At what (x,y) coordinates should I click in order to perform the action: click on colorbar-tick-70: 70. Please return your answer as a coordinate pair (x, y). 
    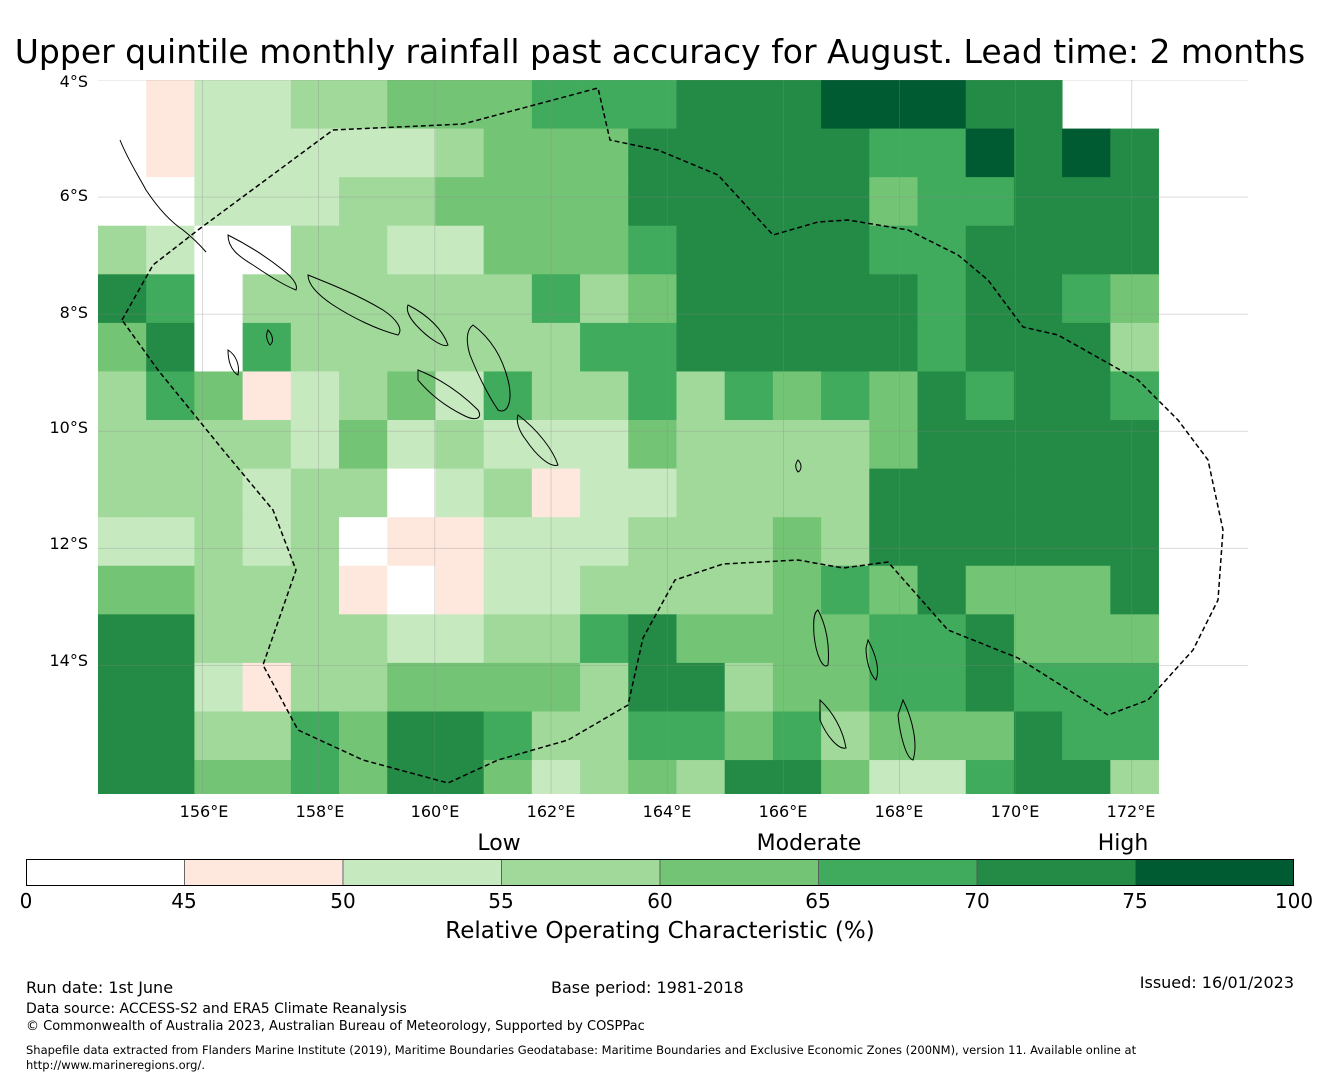
    Looking at the image, I should click on (977, 901).